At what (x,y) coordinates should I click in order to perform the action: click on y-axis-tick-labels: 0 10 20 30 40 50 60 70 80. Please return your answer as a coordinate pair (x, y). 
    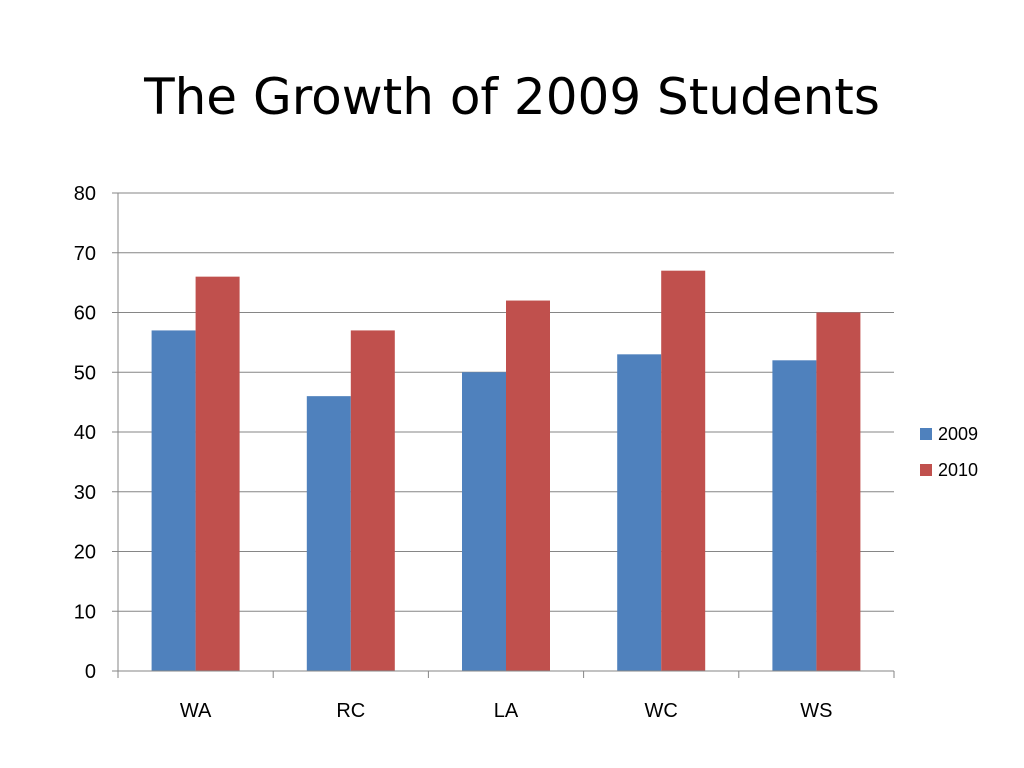
    Looking at the image, I should click on (85, 433).